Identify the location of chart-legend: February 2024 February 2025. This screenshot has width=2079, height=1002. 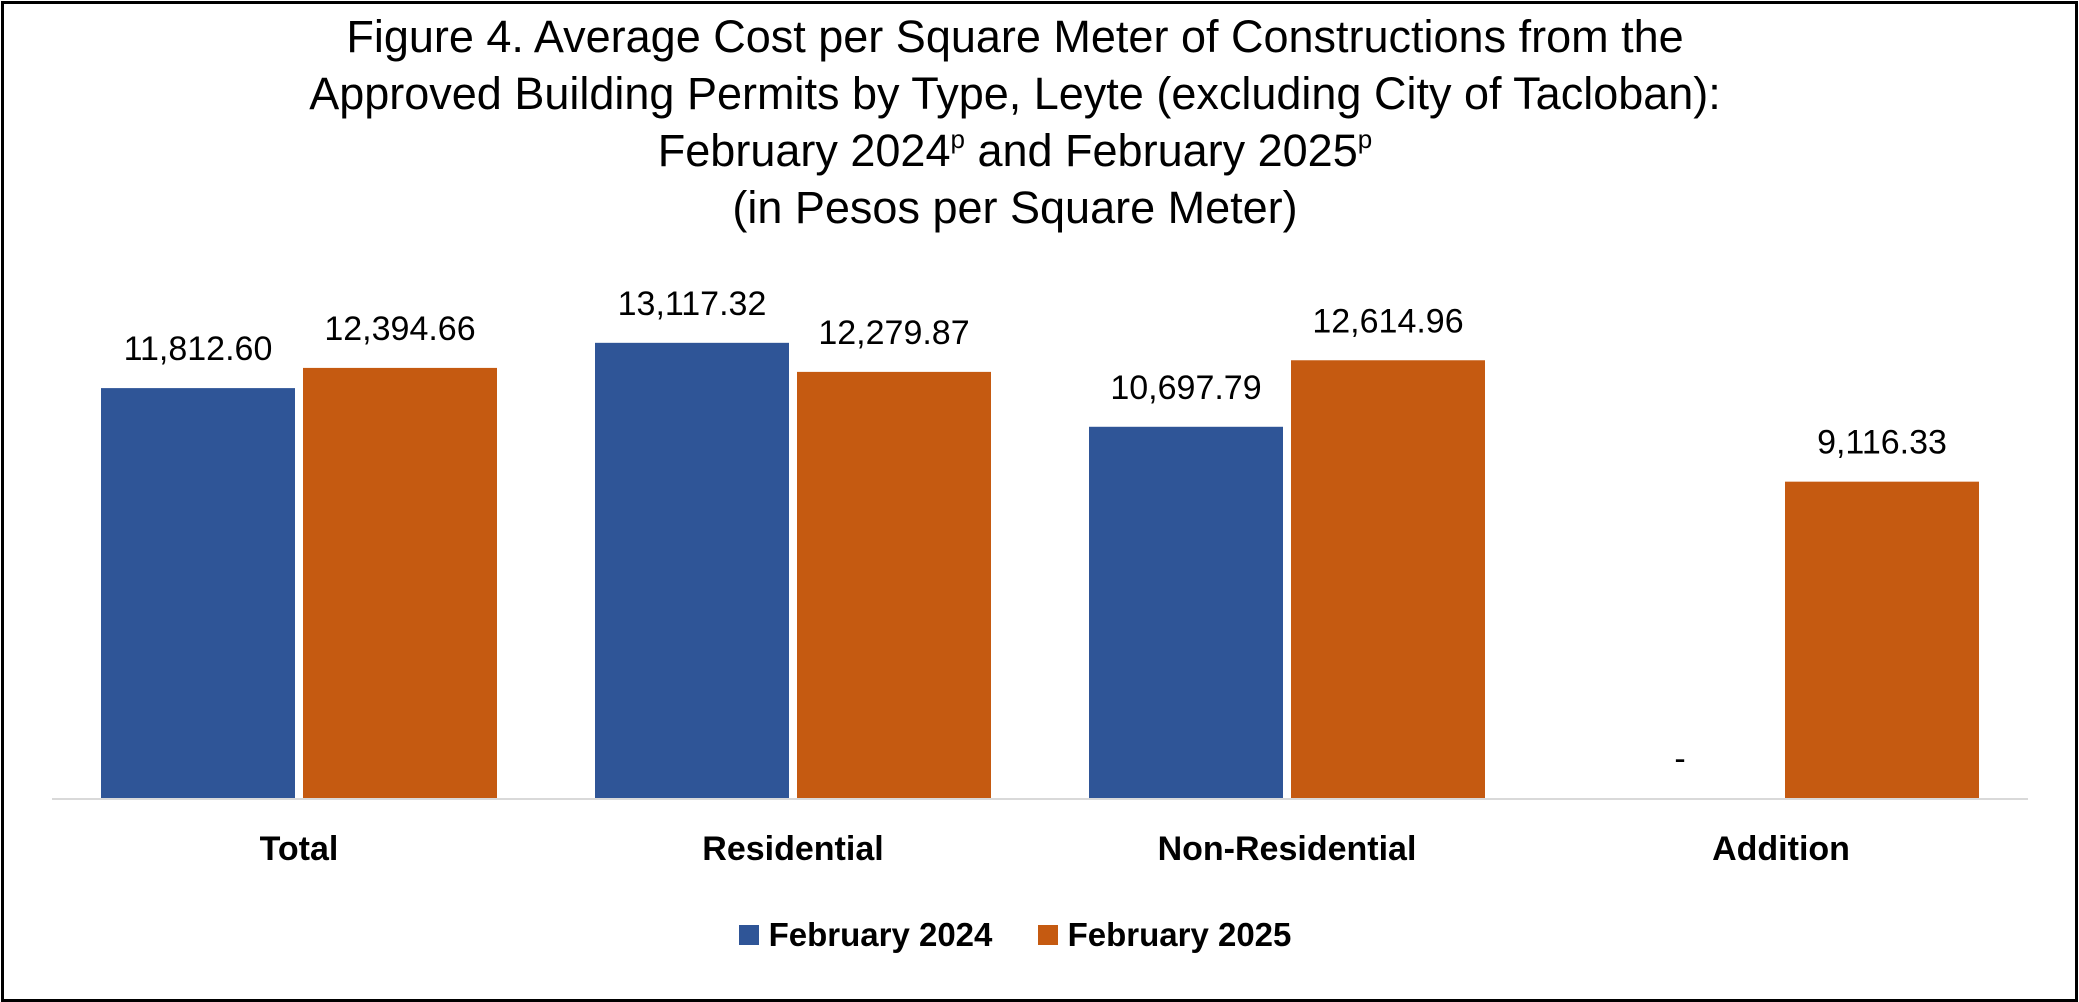
(1015, 934).